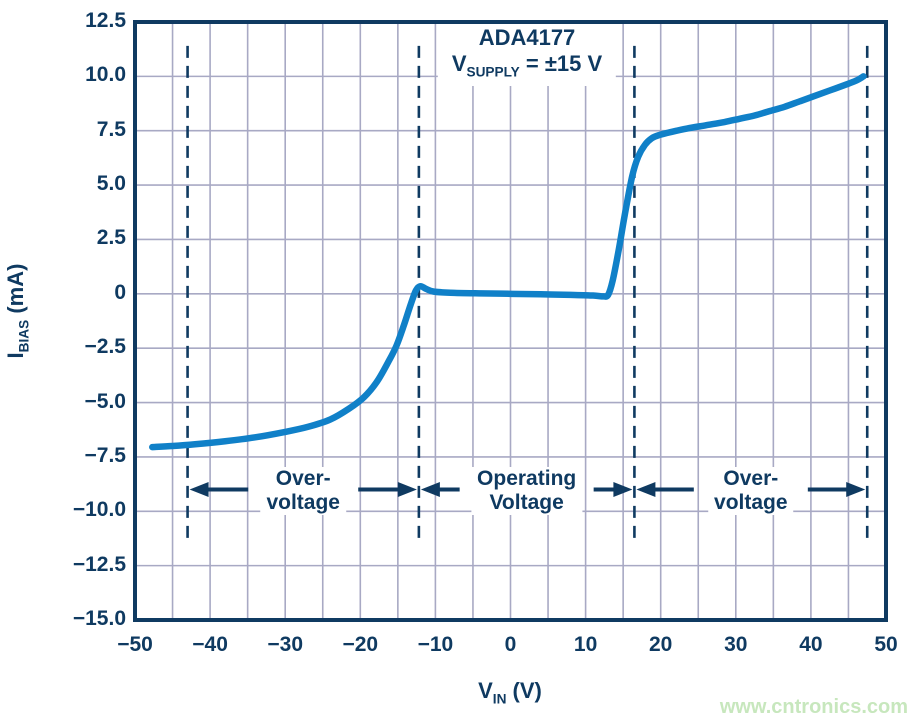  I want to click on region-label-operating-voltage: Operating Voltage, so click(527, 491).